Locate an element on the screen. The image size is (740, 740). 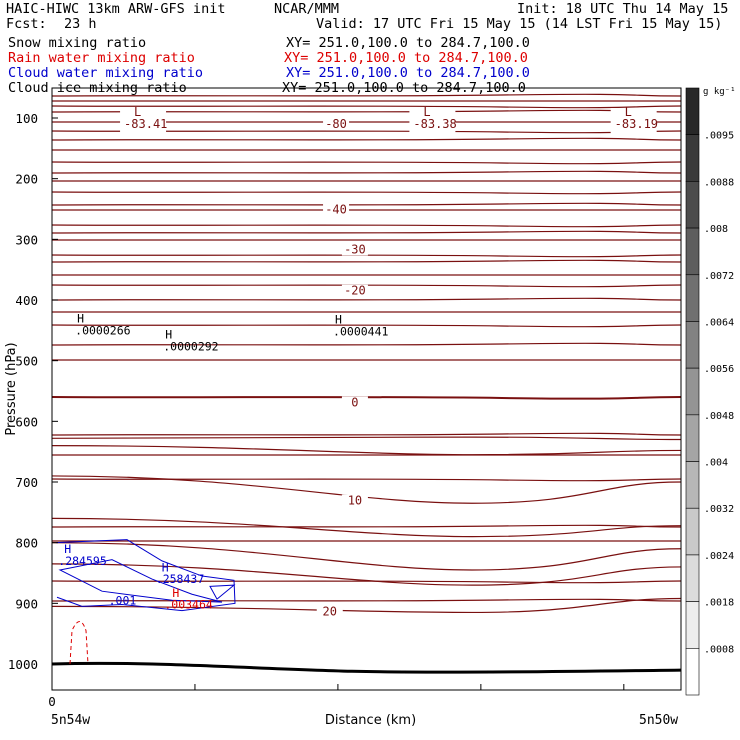
field-rain-xy: XY= 251.0,100.0 to 284.7,100.0 is located at coordinates (406, 58).